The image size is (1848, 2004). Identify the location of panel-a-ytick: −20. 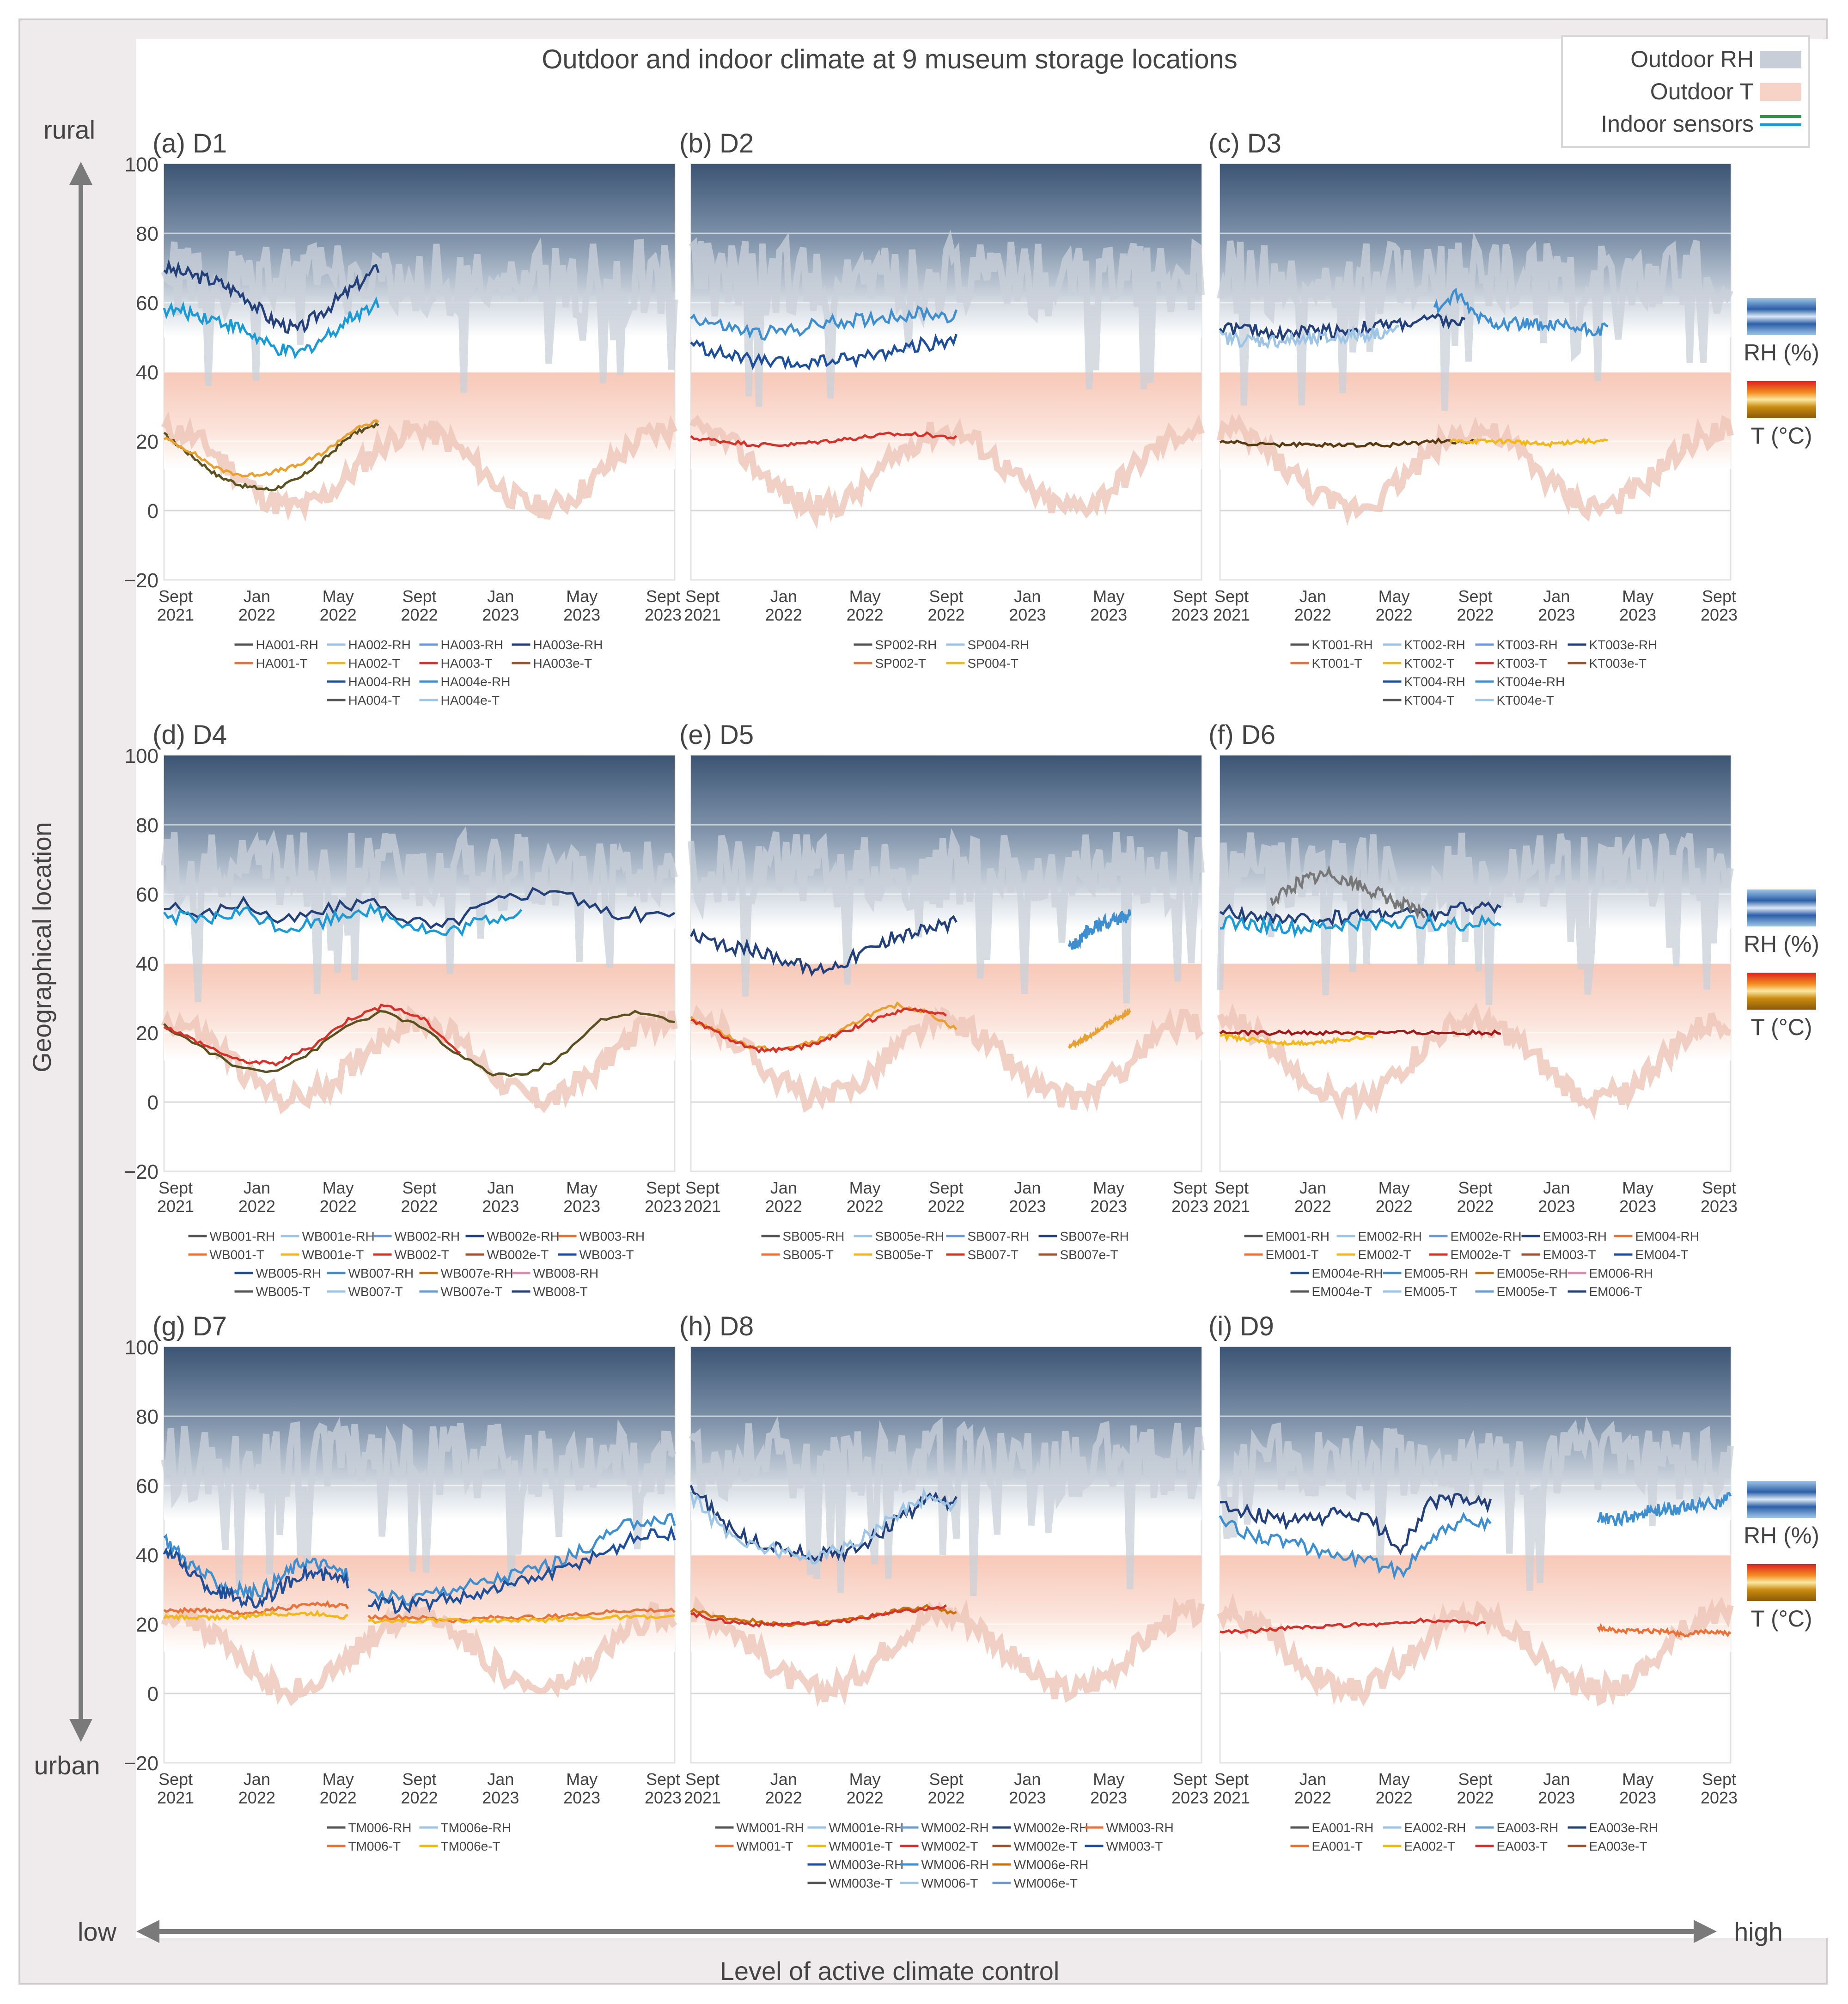
(141, 581).